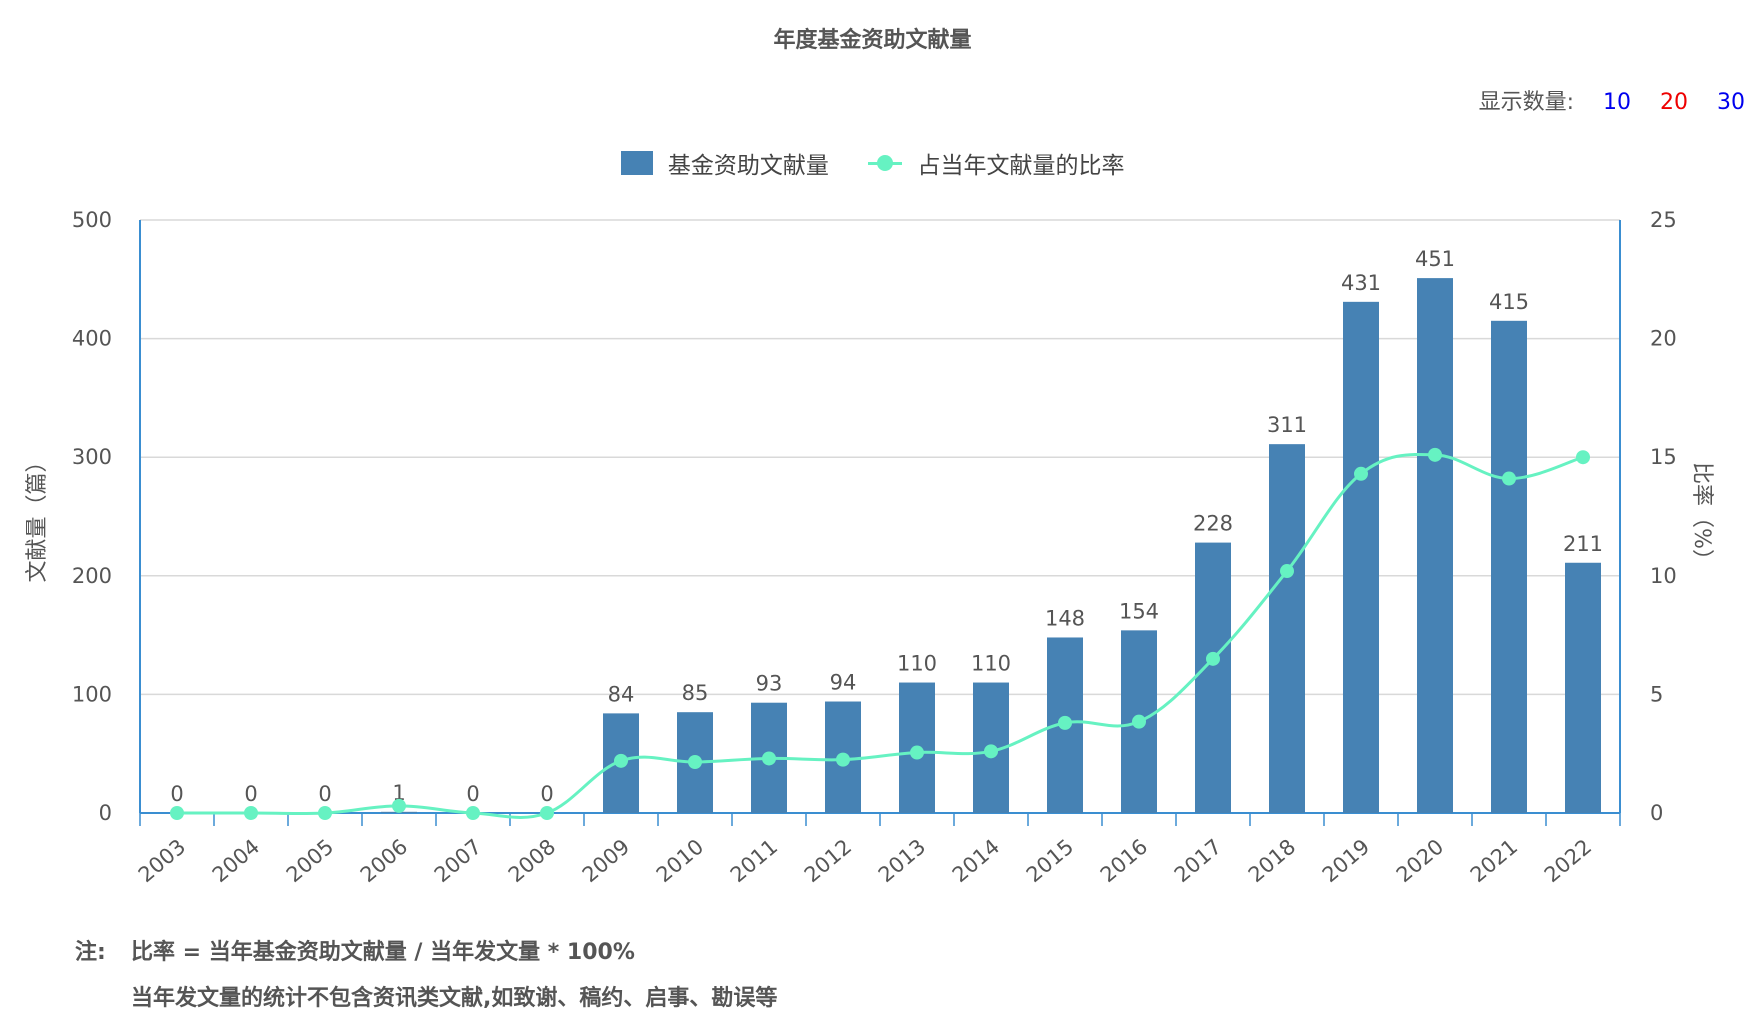 The width and height of the screenshot is (1745, 1026). What do you see at coordinates (310, 860) in the screenshot?
I see `x-tick-label: 2005` at bounding box center [310, 860].